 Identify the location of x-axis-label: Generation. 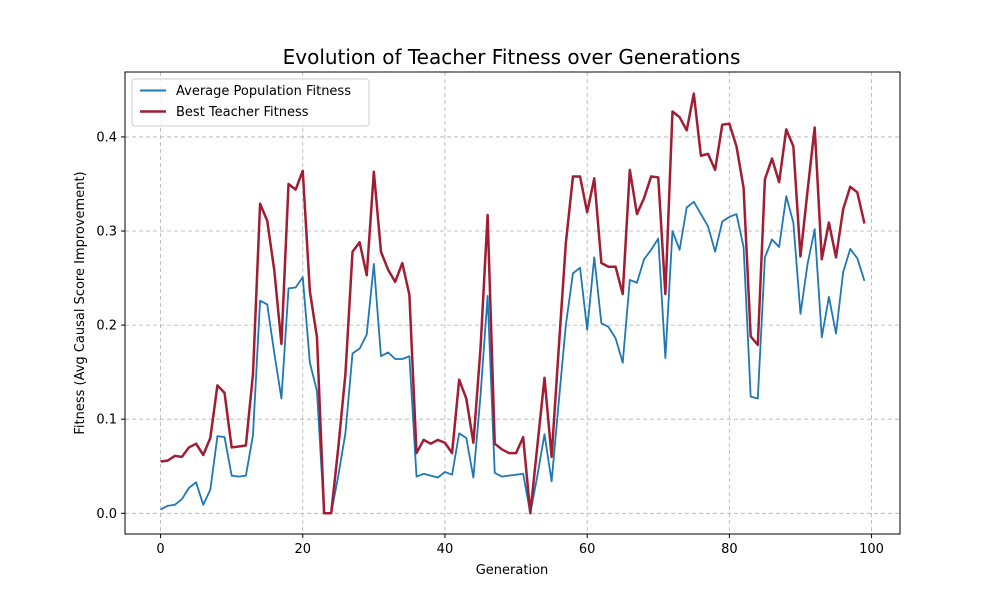
(512, 570).